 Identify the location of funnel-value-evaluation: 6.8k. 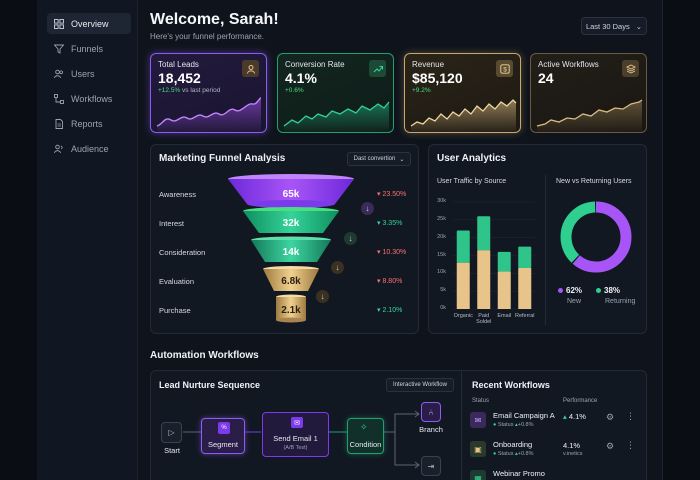
(291, 281).